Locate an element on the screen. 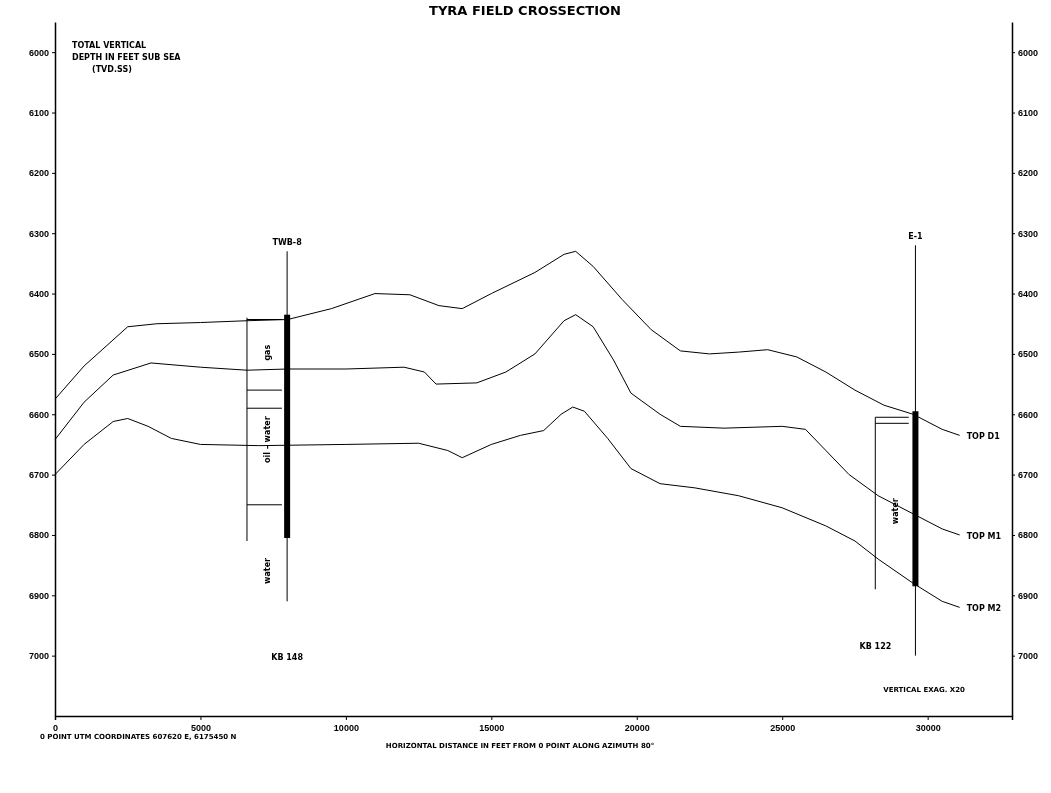 This screenshot has height=793, width=1051. y2-tick-label: 6500 is located at coordinates (1028, 354).